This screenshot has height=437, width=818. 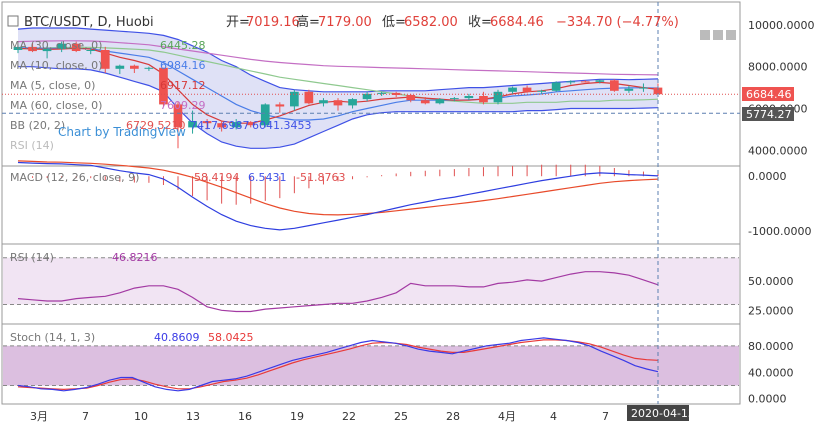 What do you see at coordinates (37, 125) in the screenshot?
I see `bb-label: BB (20, 2)` at bounding box center [37, 125].